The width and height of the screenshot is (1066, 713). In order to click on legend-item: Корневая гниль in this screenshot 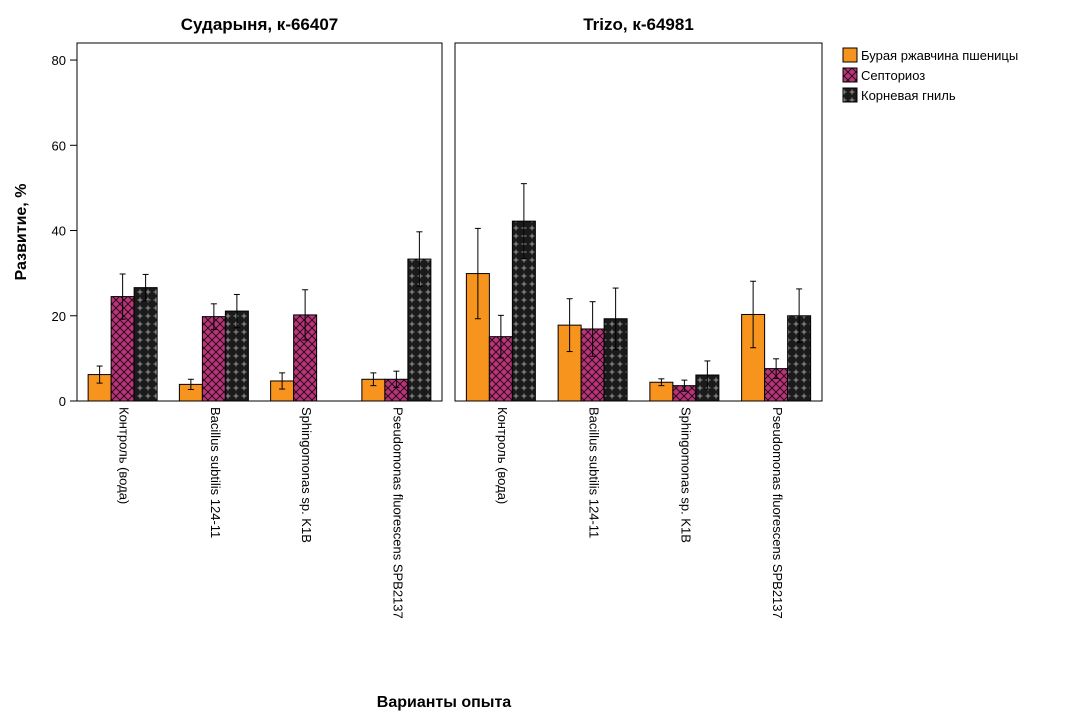, I will do `click(899, 95)`.